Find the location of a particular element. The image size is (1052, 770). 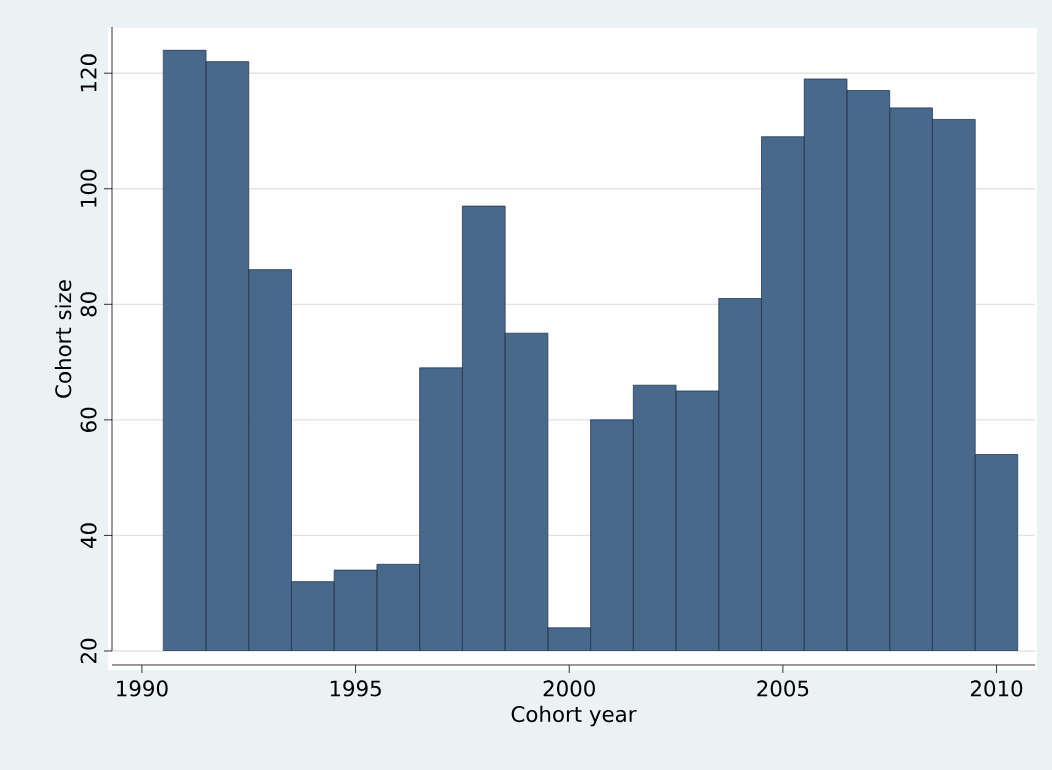

y-tick-label: 20 is located at coordinates (88, 650).